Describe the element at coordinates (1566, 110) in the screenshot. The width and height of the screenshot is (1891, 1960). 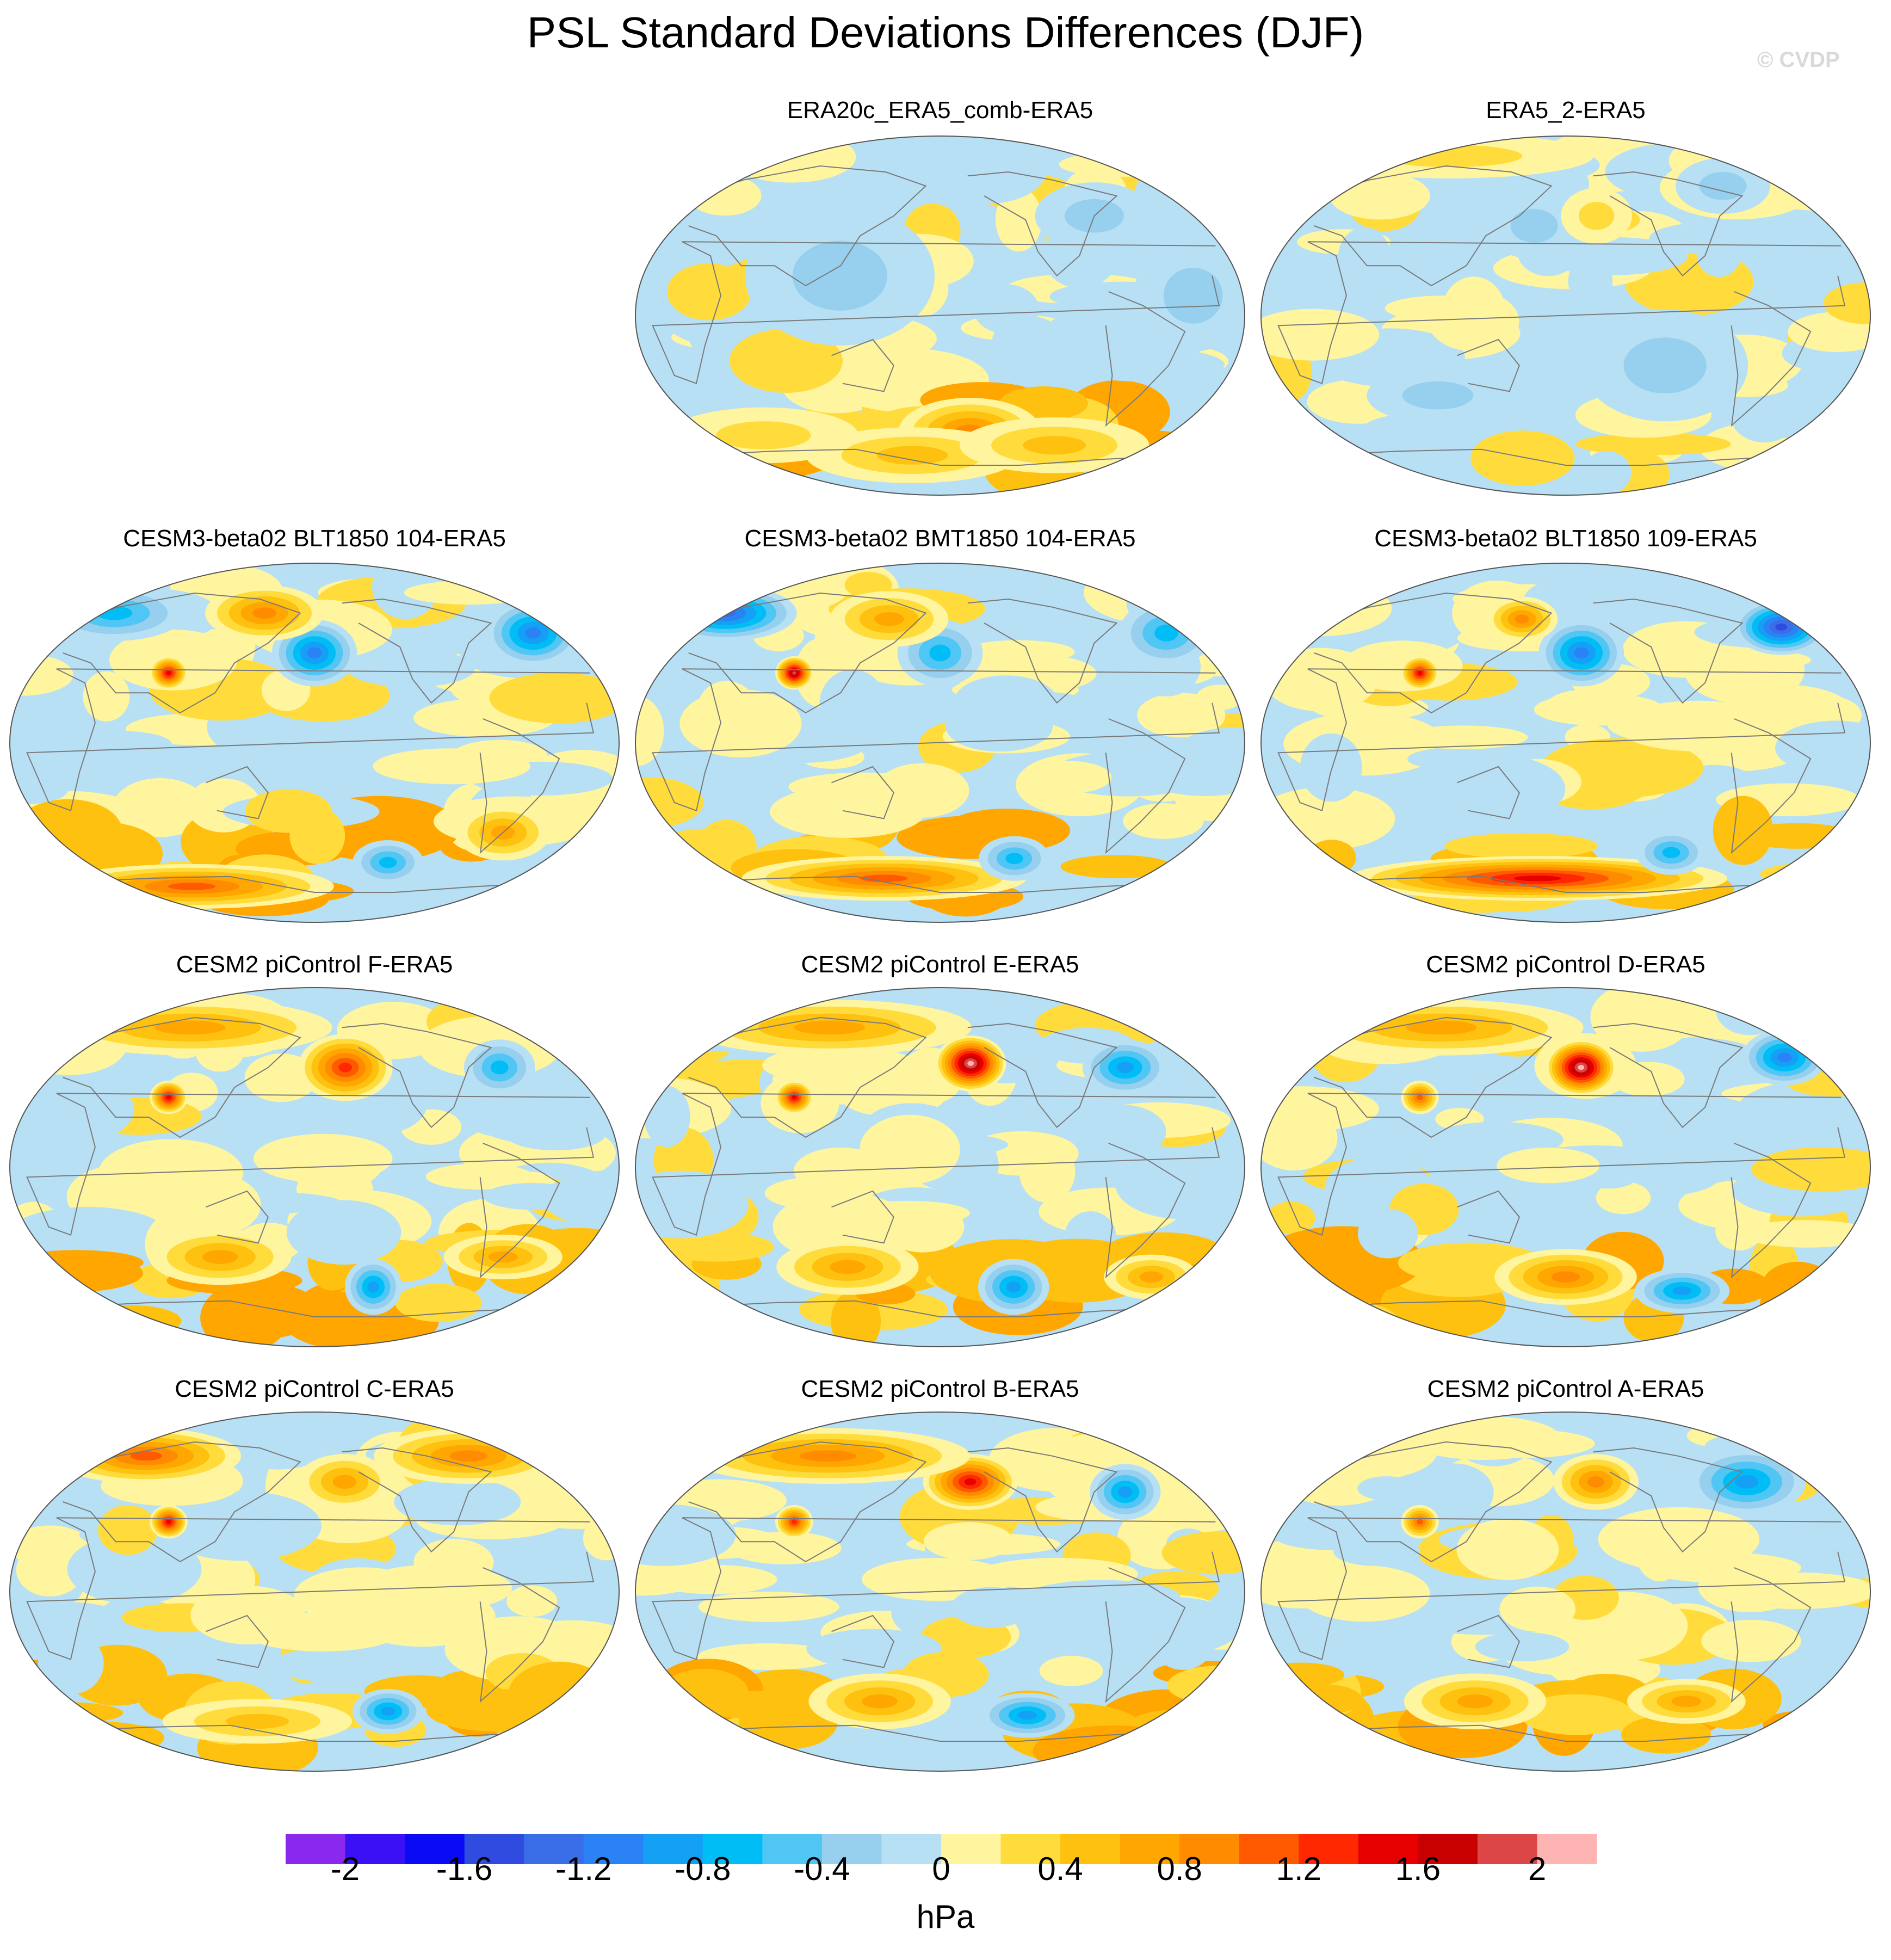
I see `panel-title: ERA5_2-ERA5` at that location.